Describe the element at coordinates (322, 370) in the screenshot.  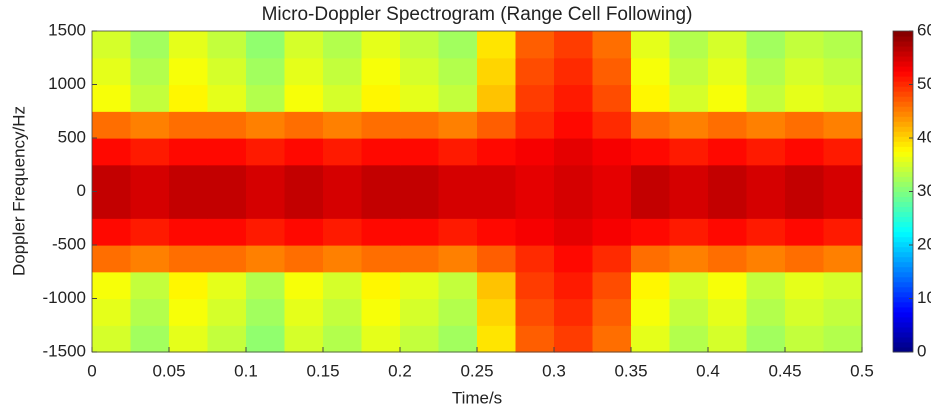
I see `x-tick-label: 0.15` at that location.